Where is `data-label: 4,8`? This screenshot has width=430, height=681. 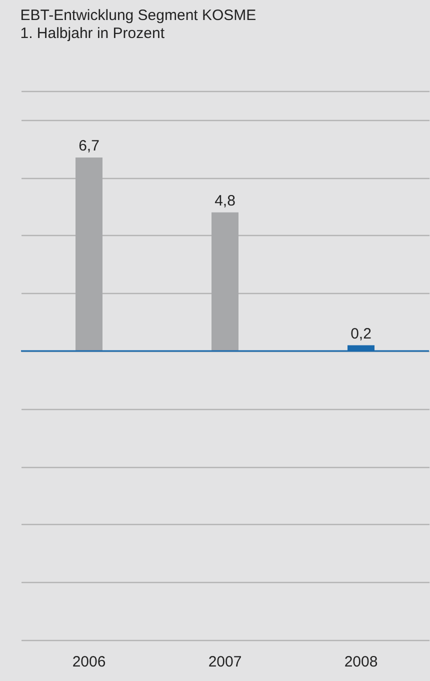 data-label: 4,8 is located at coordinates (225, 201).